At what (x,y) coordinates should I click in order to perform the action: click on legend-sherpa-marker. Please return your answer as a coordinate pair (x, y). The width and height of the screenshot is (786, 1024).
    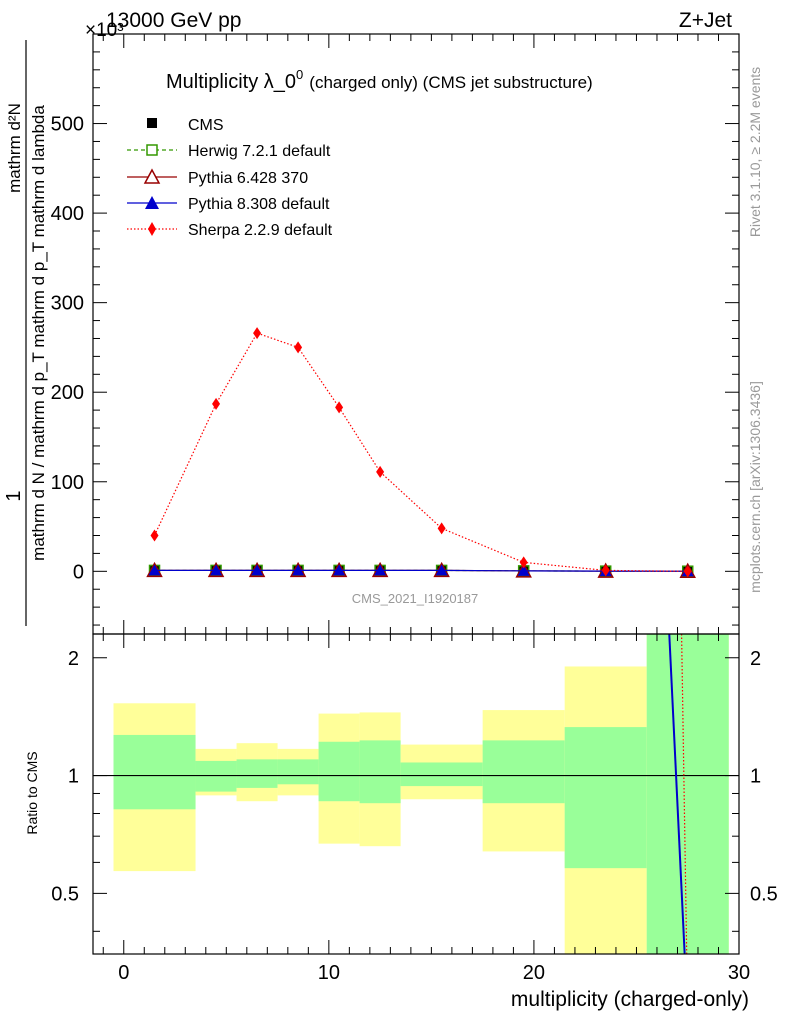
    Looking at the image, I should click on (152, 229).